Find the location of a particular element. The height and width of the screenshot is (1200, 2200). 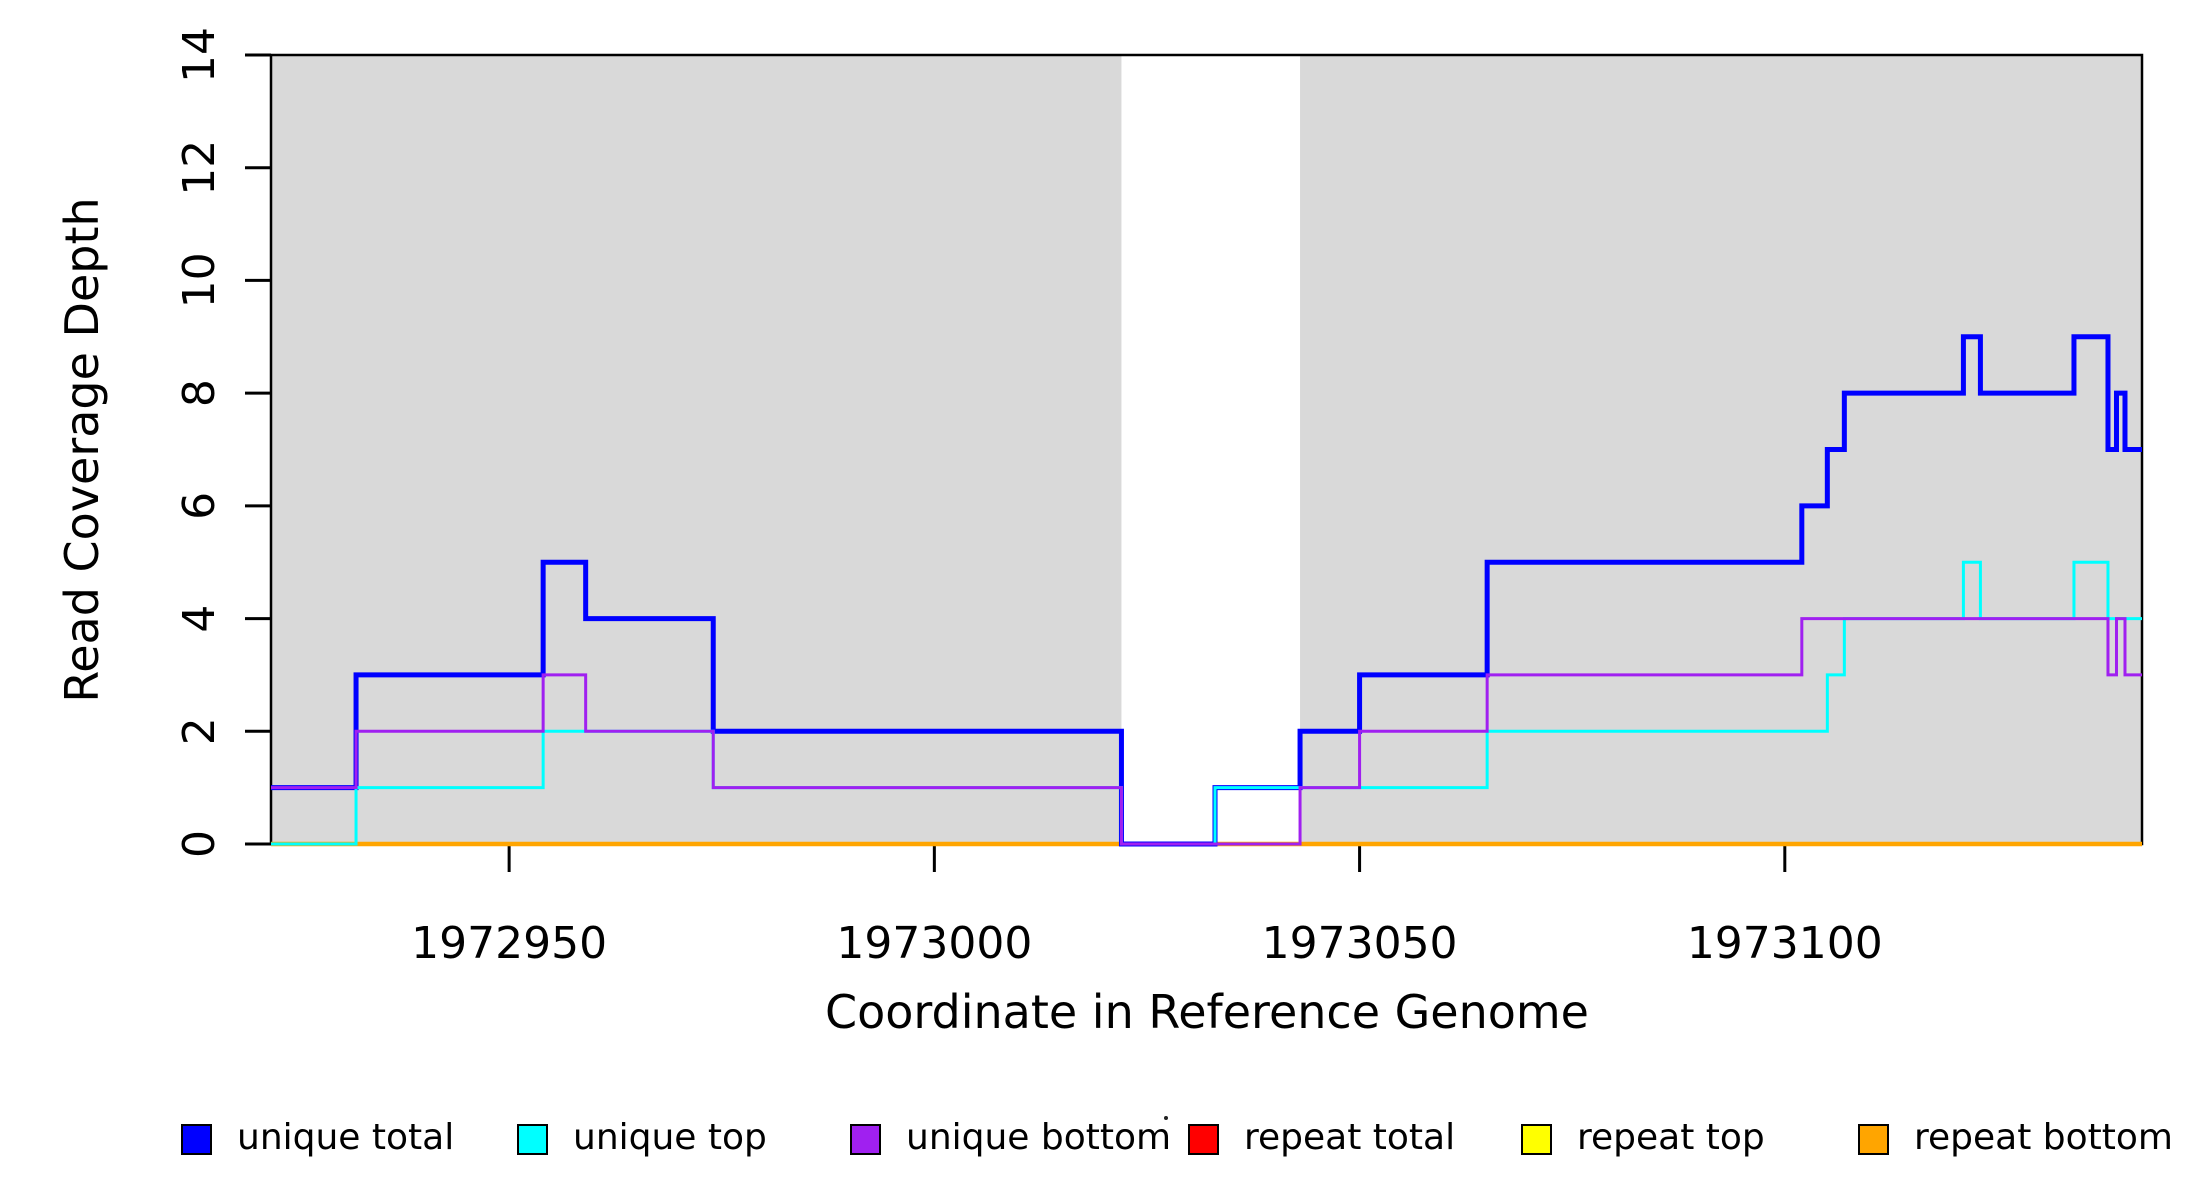

y-tick-label: 12 is located at coordinates (199, 168).